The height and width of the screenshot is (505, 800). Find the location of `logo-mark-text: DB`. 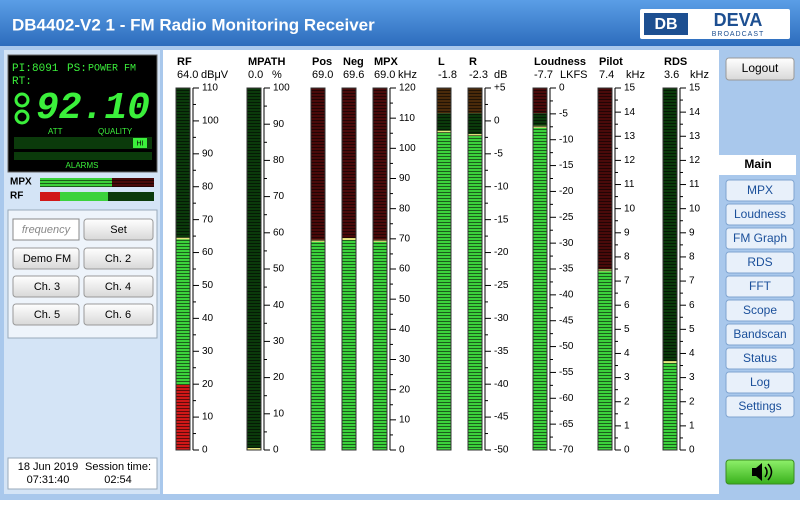

logo-mark-text: DB is located at coordinates (665, 24).